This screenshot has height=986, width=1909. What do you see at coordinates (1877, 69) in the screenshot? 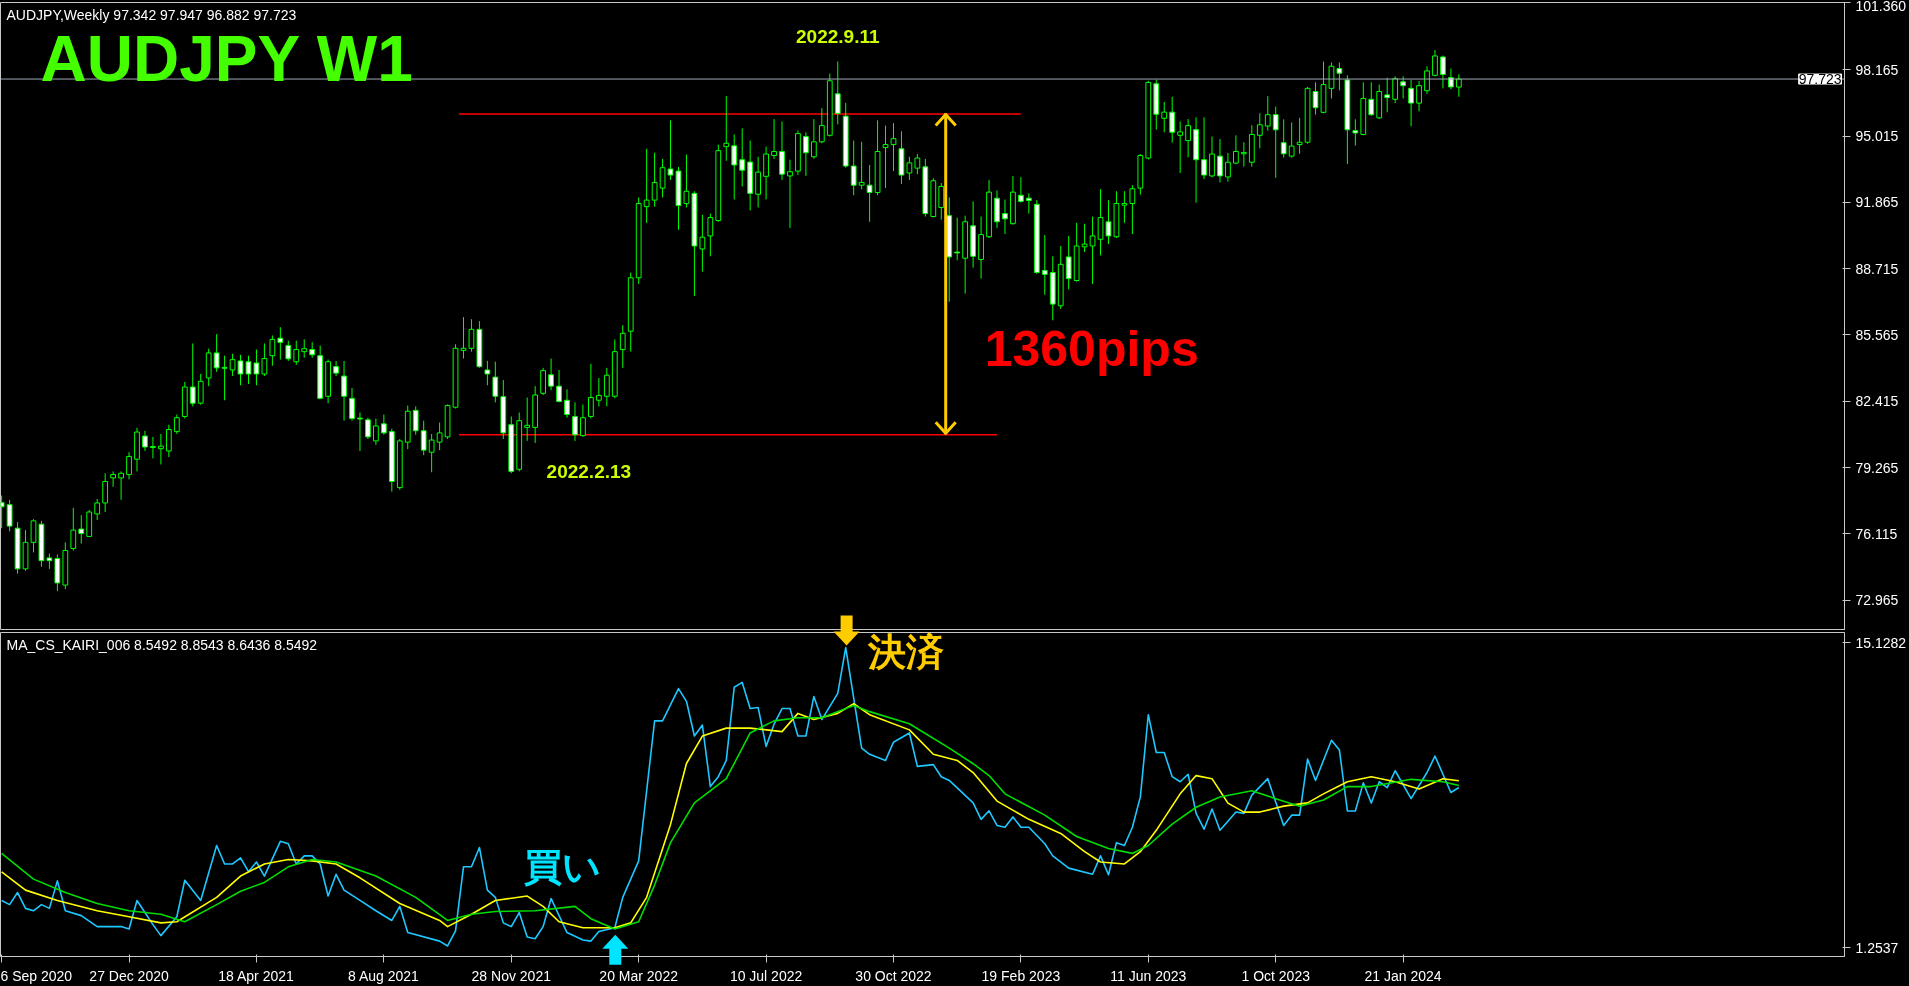
I see `y-tick-label: 98.165` at bounding box center [1877, 69].